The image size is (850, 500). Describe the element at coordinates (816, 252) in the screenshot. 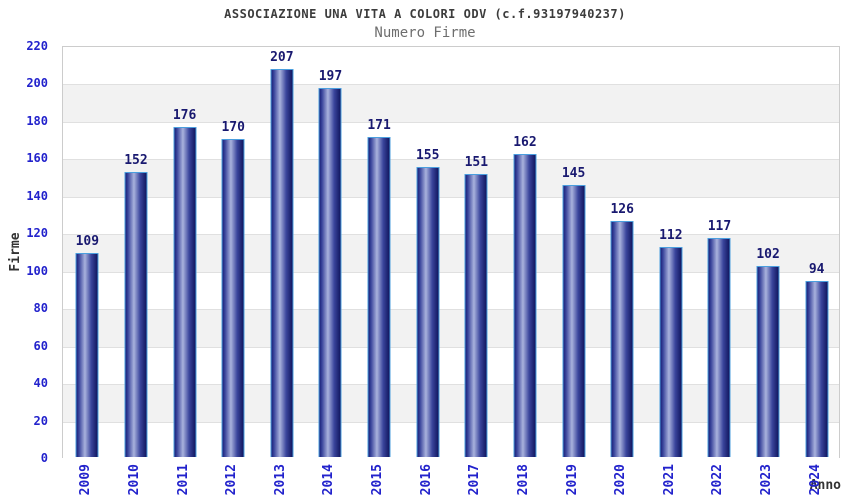

I see `bar-slot: 94` at that location.